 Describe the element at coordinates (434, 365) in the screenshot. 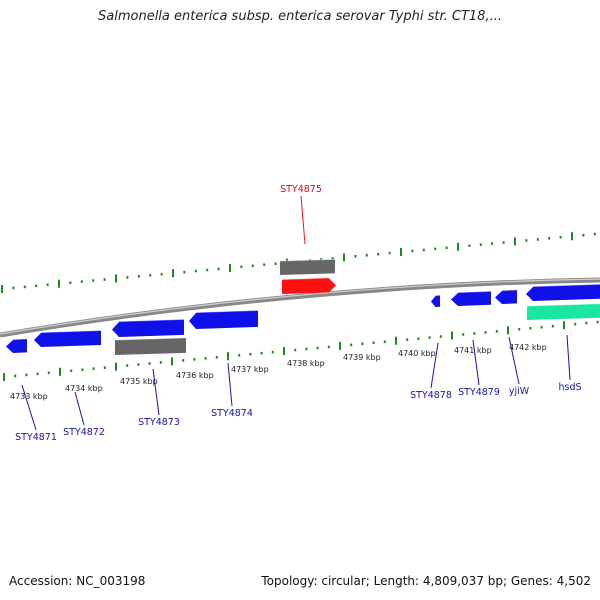

I see `leader-line-sty4878` at that location.